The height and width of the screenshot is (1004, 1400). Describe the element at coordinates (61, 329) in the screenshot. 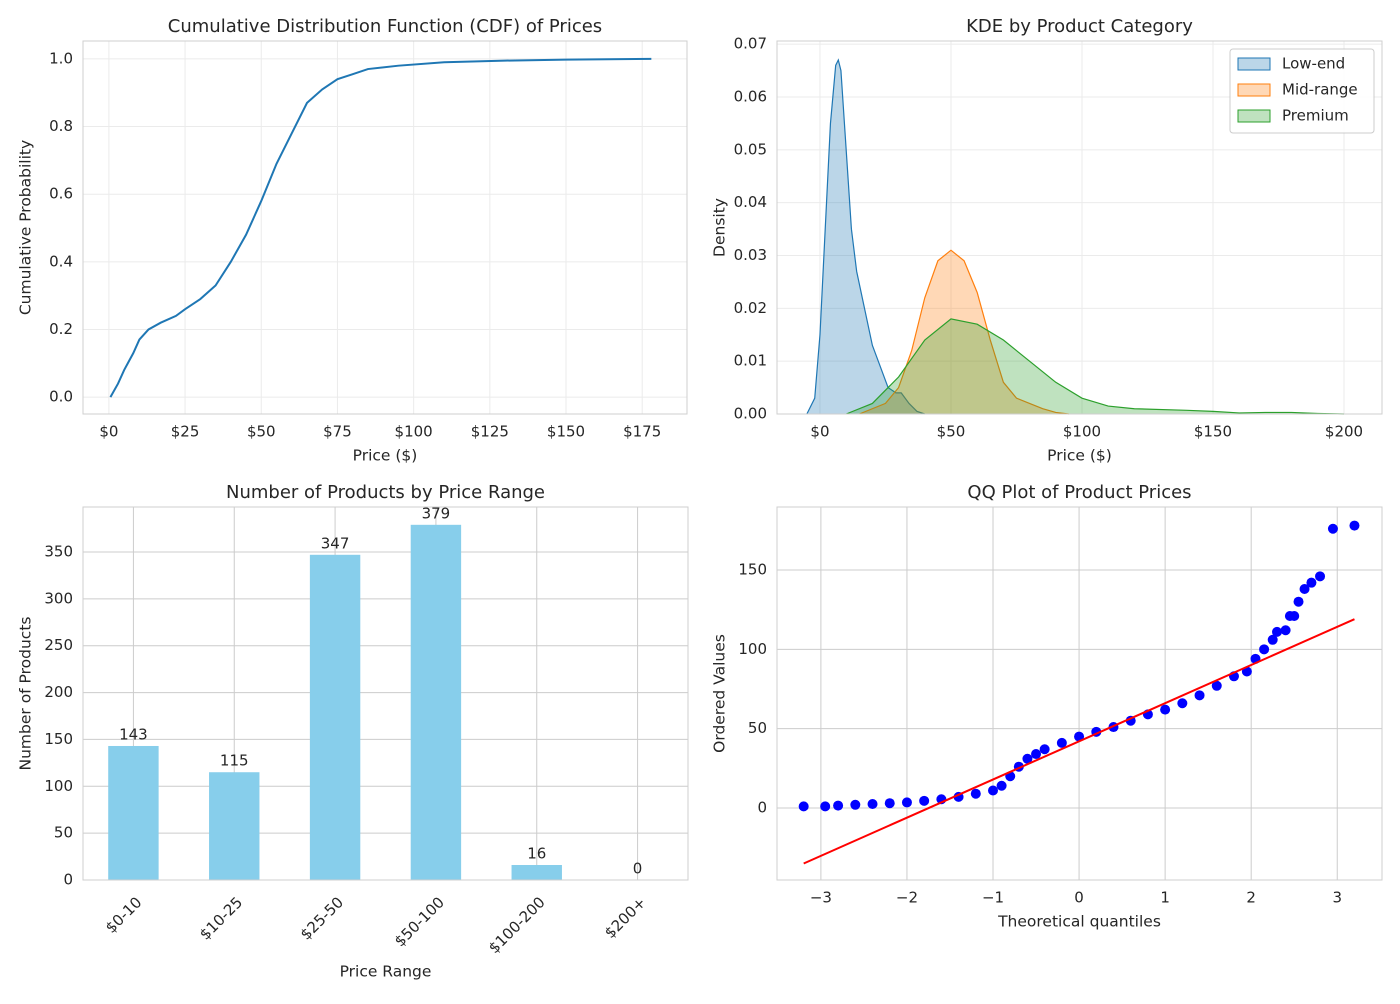

I see `y-tick-label: 0.2` at that location.